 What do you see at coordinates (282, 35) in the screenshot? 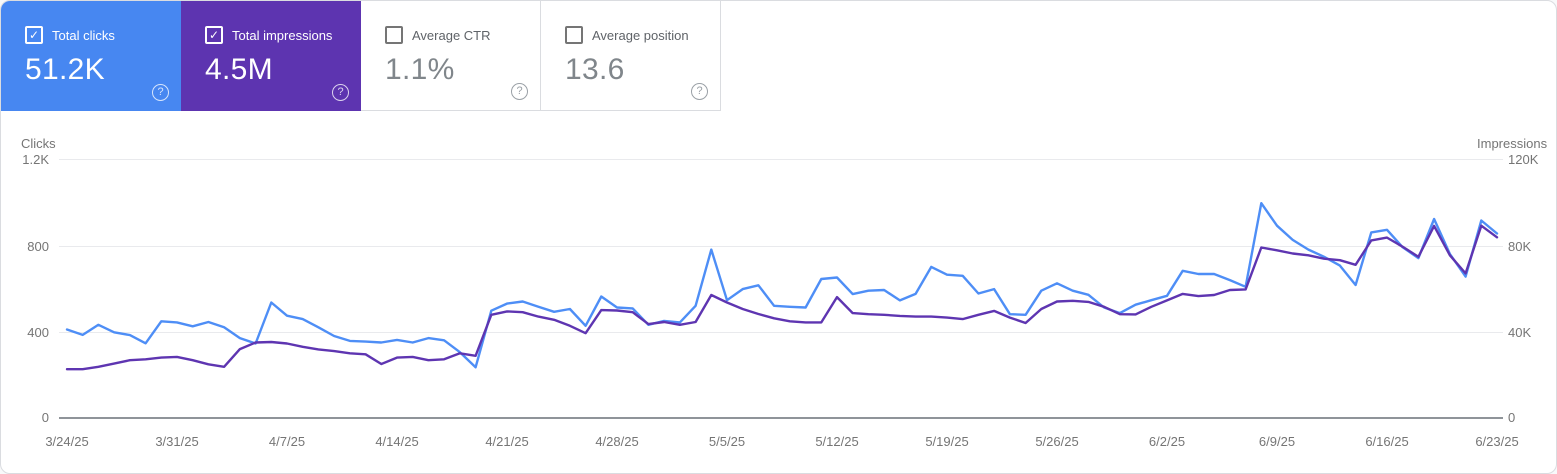
I see `card-label: Total impressions` at bounding box center [282, 35].